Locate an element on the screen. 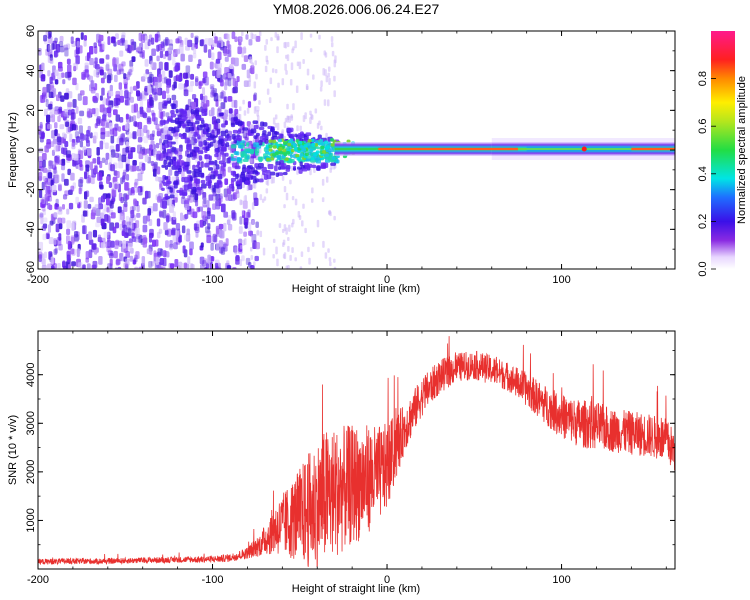  colorbar-tick-label: 0.8 is located at coordinates (703, 78).